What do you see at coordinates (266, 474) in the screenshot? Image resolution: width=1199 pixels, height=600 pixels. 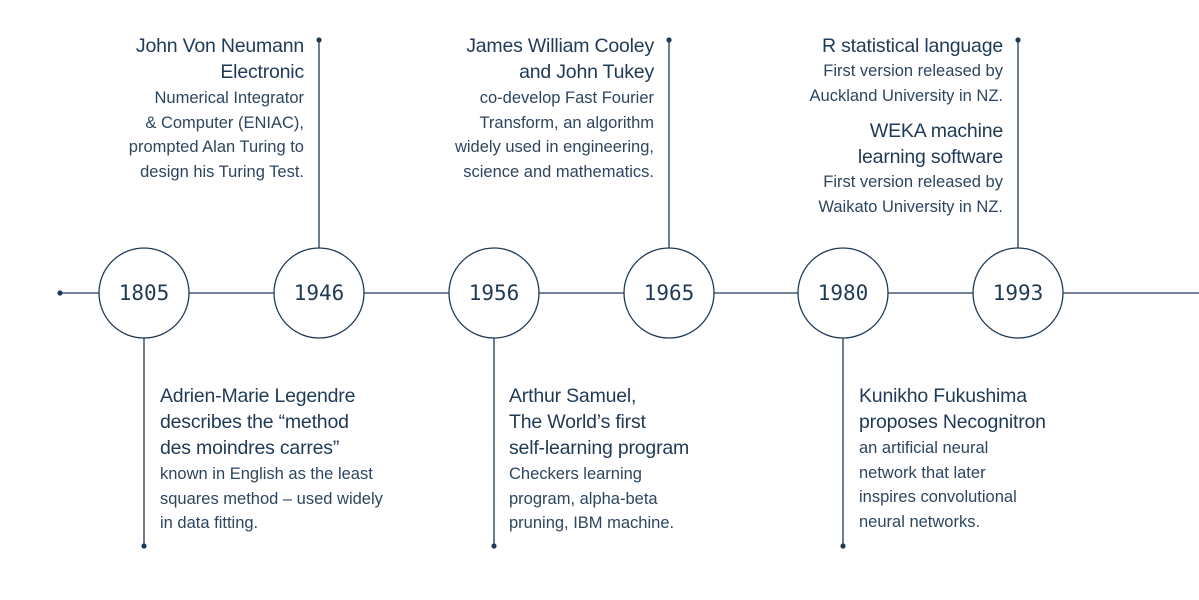 I see `event-text-line: known in English as the least` at bounding box center [266, 474].